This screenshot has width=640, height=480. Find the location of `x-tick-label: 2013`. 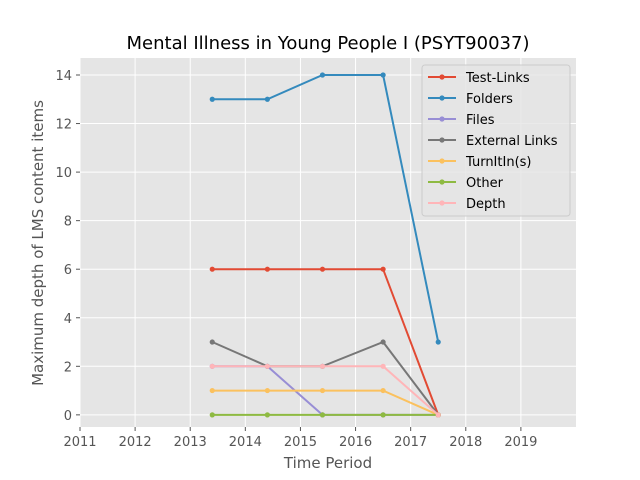

x-tick-label: 2013 is located at coordinates (190, 442).